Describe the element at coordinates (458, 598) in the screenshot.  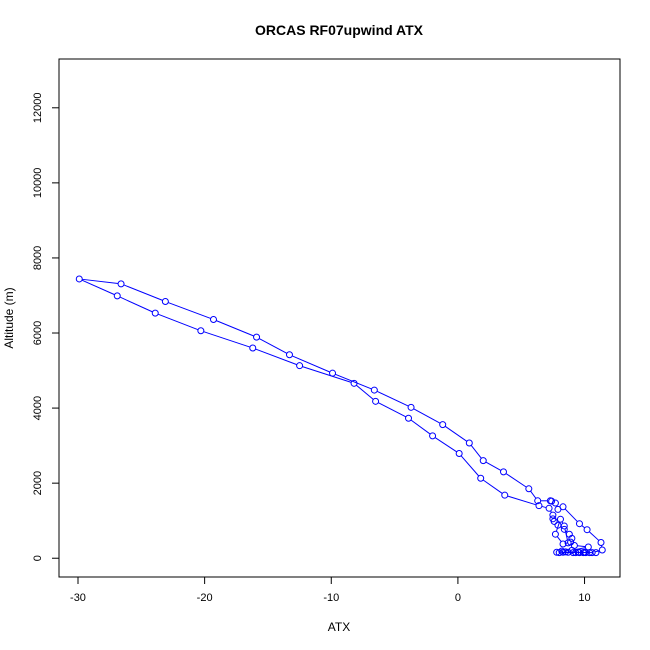
I see `x-tick-label: 0` at that location.